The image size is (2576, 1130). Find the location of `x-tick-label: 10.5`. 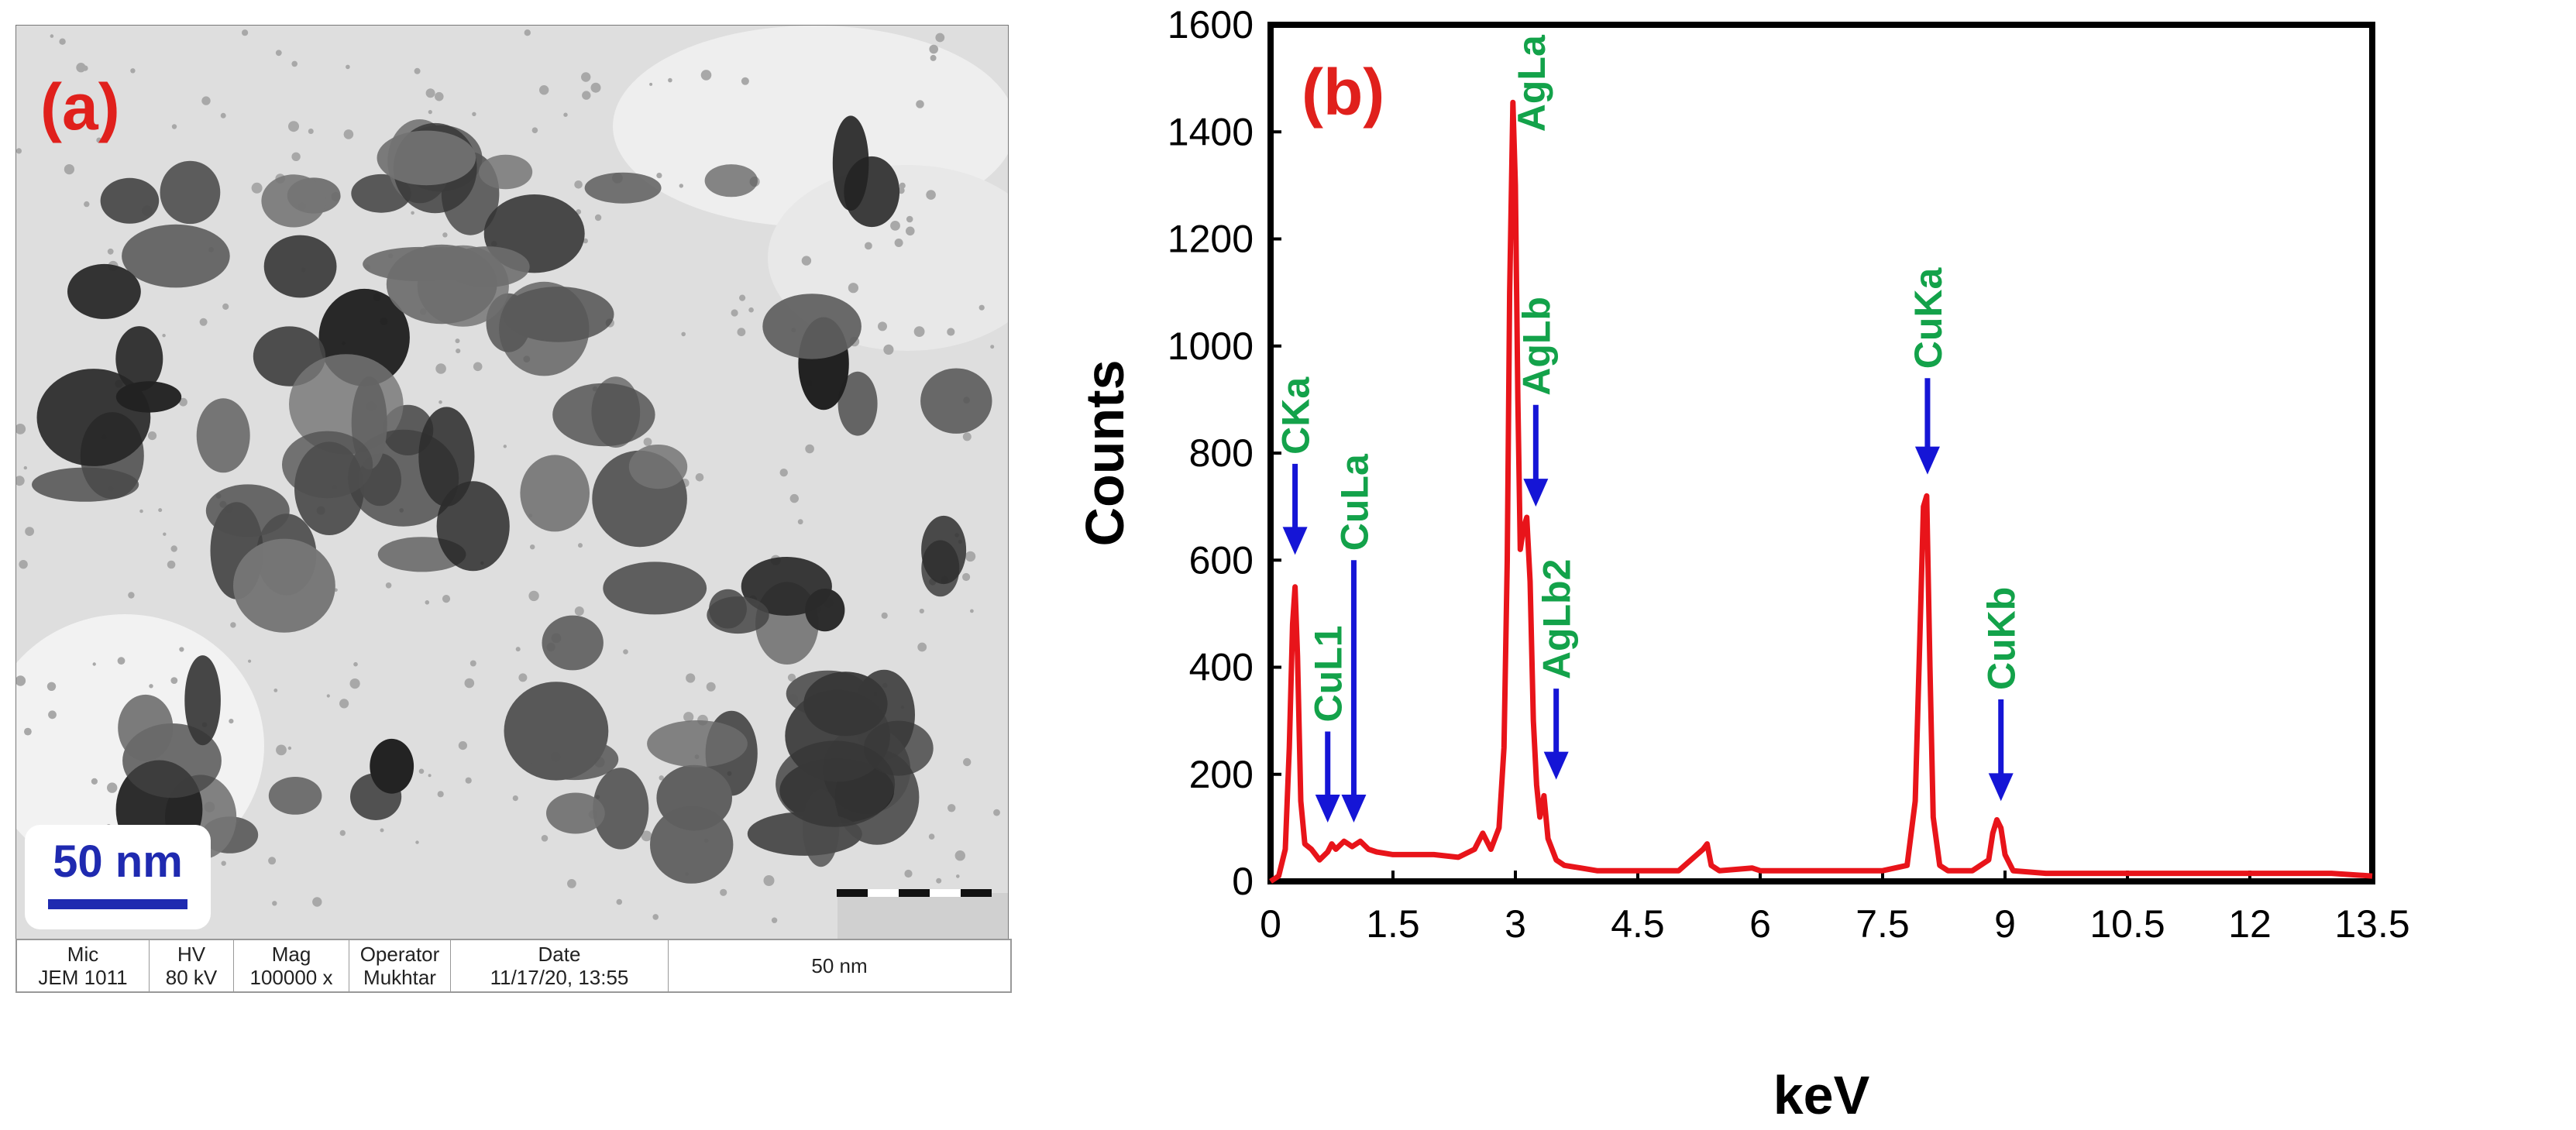

x-tick-label: 10.5 is located at coordinates (2127, 924).